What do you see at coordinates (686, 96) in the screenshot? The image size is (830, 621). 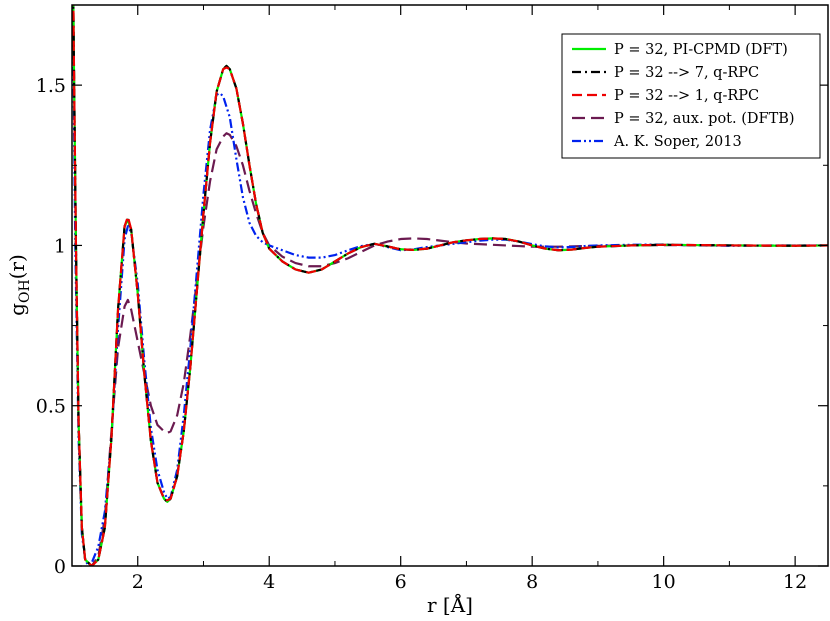 I see `legend-label-2: P = 32 --> 1, q-RPC` at bounding box center [686, 96].